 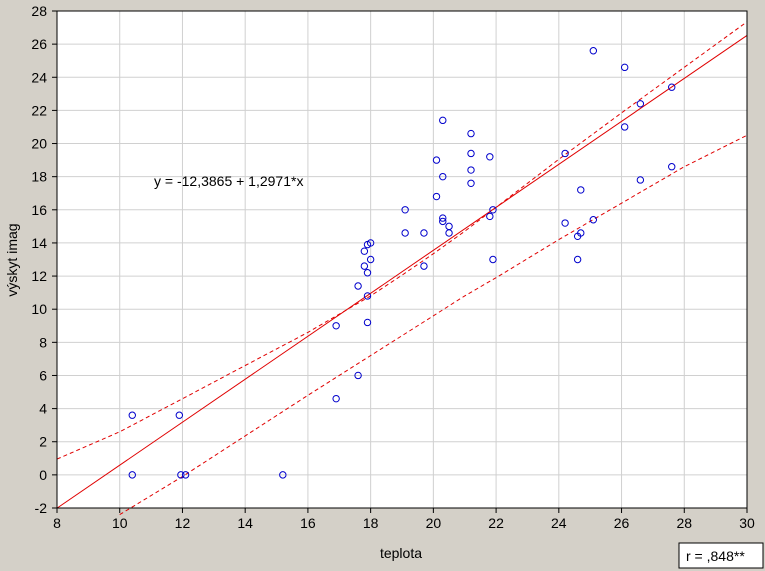 What do you see at coordinates (43, 409) in the screenshot?
I see `y-tick-label: 4` at bounding box center [43, 409].